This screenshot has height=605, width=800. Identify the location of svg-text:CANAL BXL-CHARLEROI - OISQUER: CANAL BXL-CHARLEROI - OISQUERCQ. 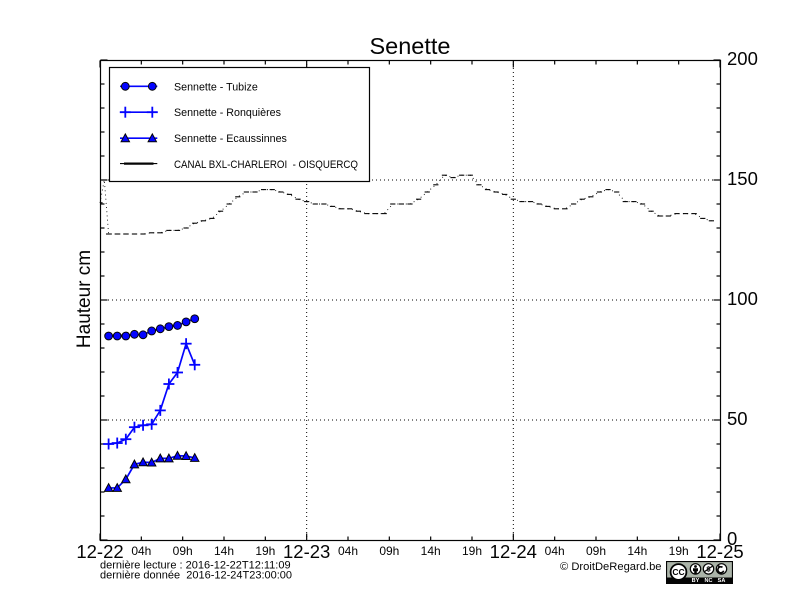
(266, 165).